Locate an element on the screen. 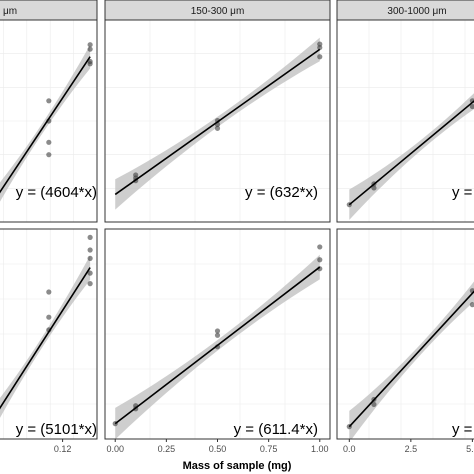  panel-bottom-left: y = (5101*x) 0.12 is located at coordinates (49, 341).